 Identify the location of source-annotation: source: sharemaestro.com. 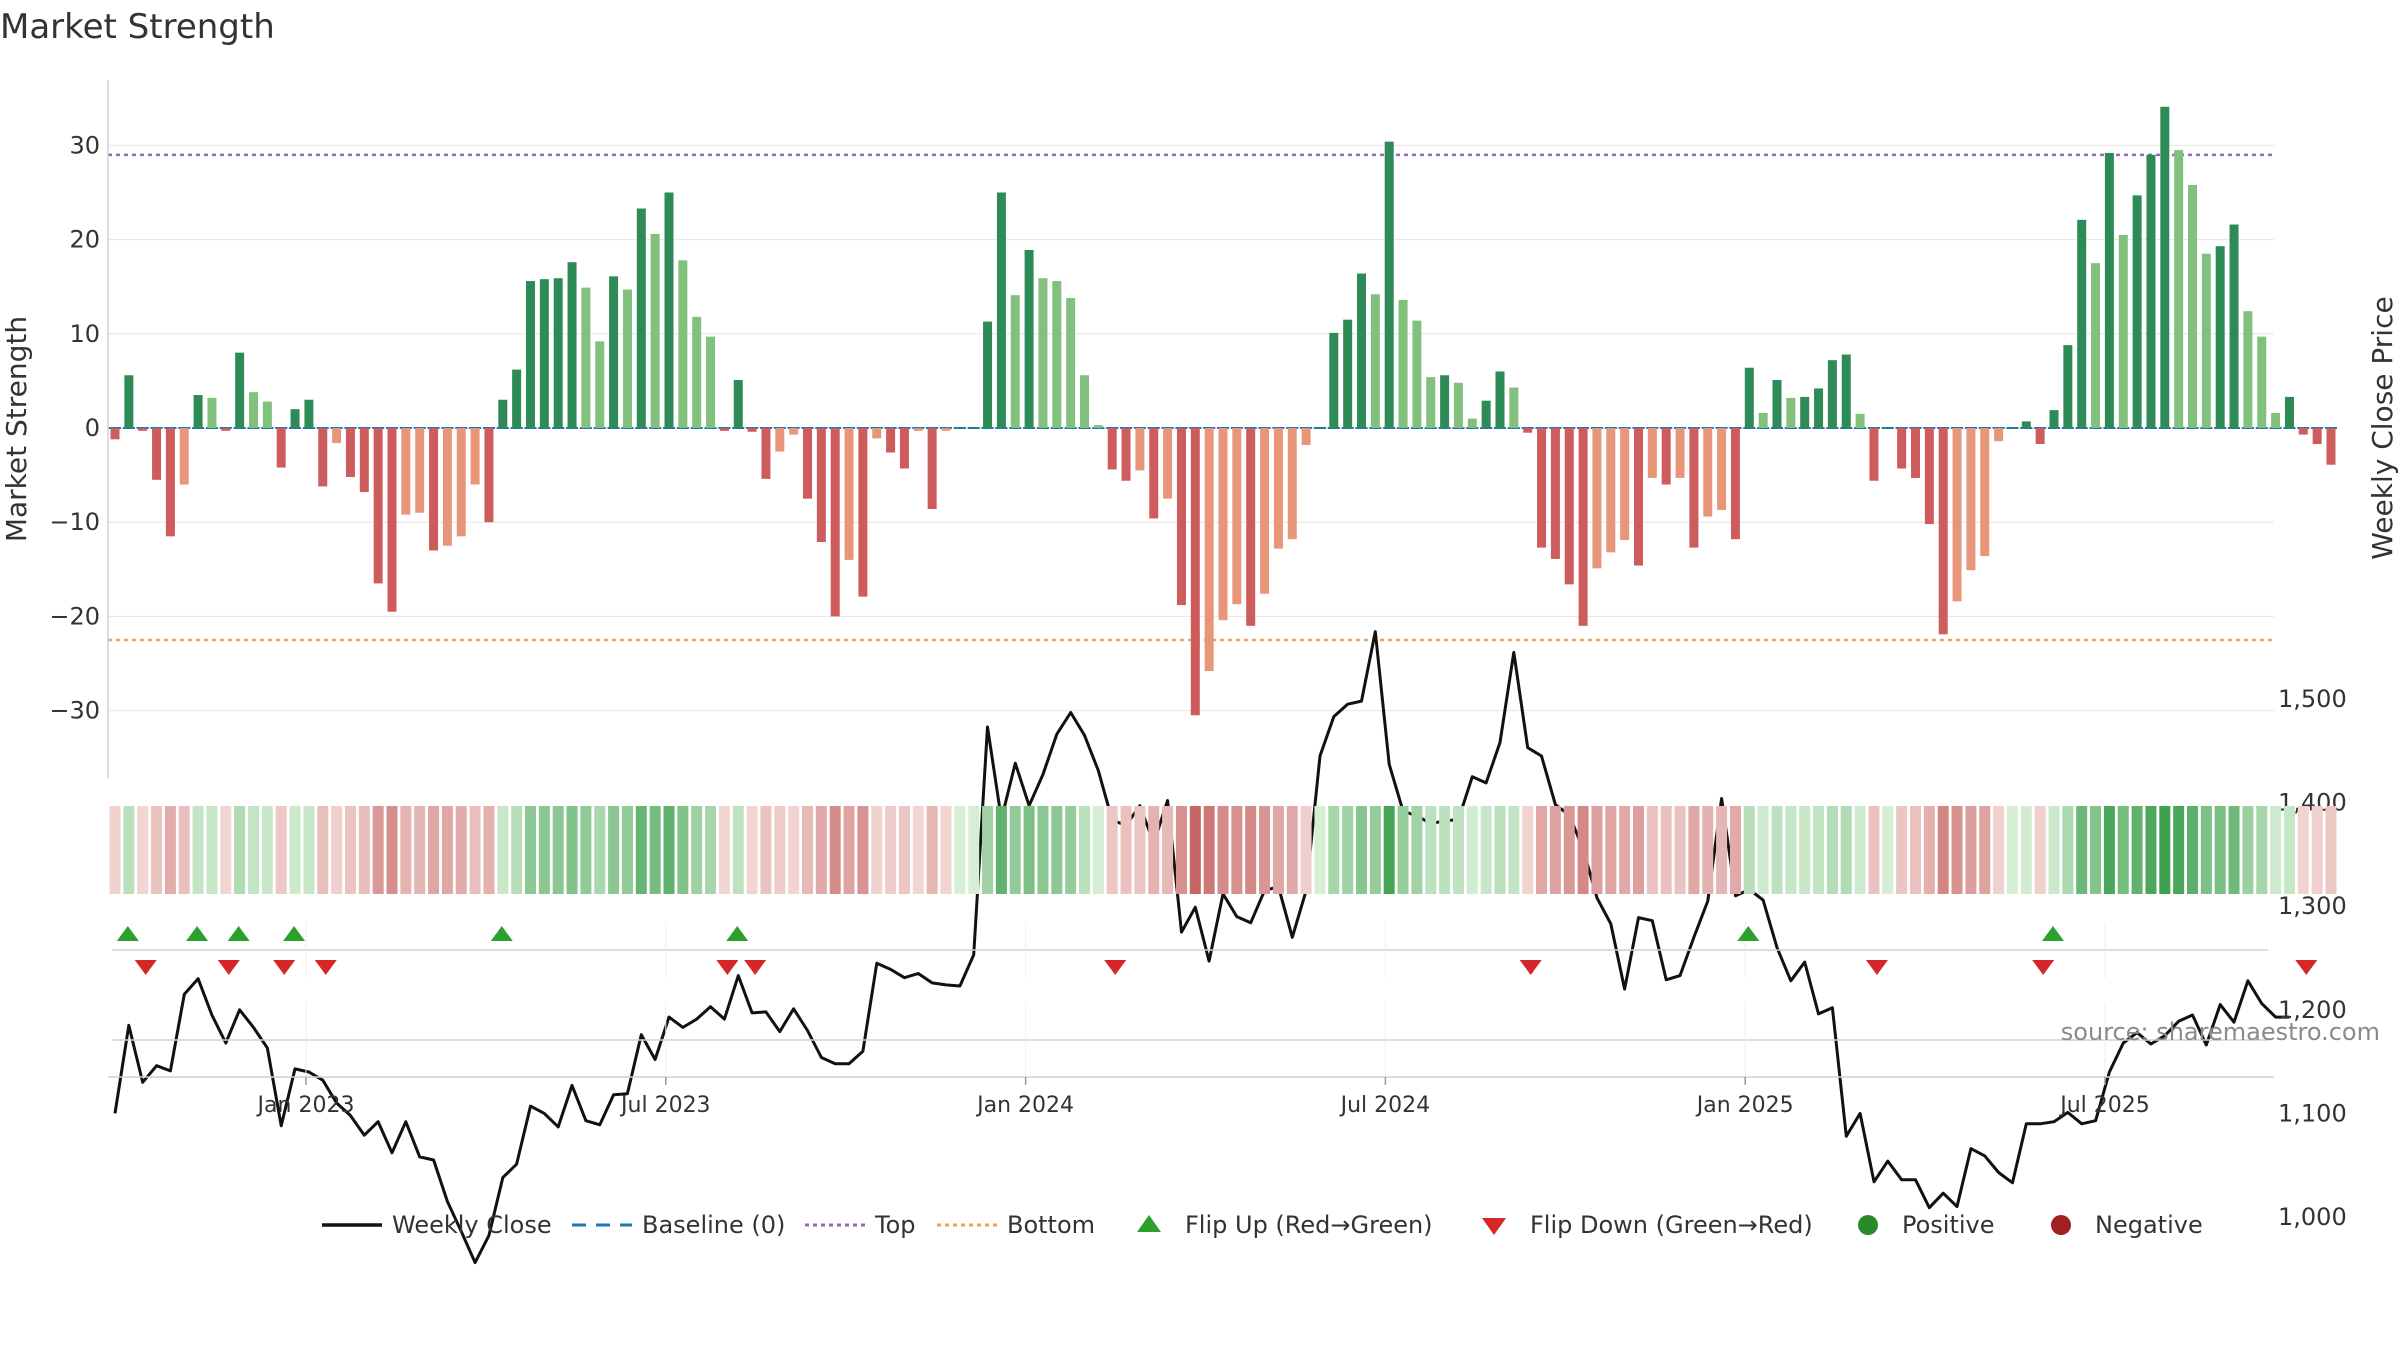
(2220, 1032).